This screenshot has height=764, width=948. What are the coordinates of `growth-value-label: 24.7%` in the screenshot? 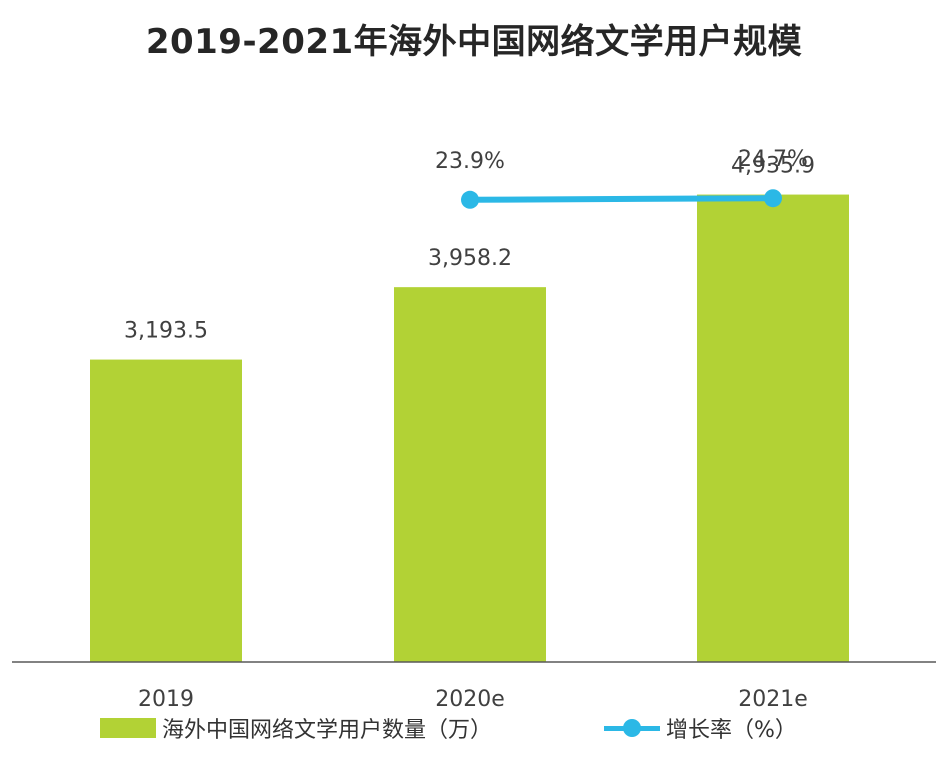 It's located at (773, 159).